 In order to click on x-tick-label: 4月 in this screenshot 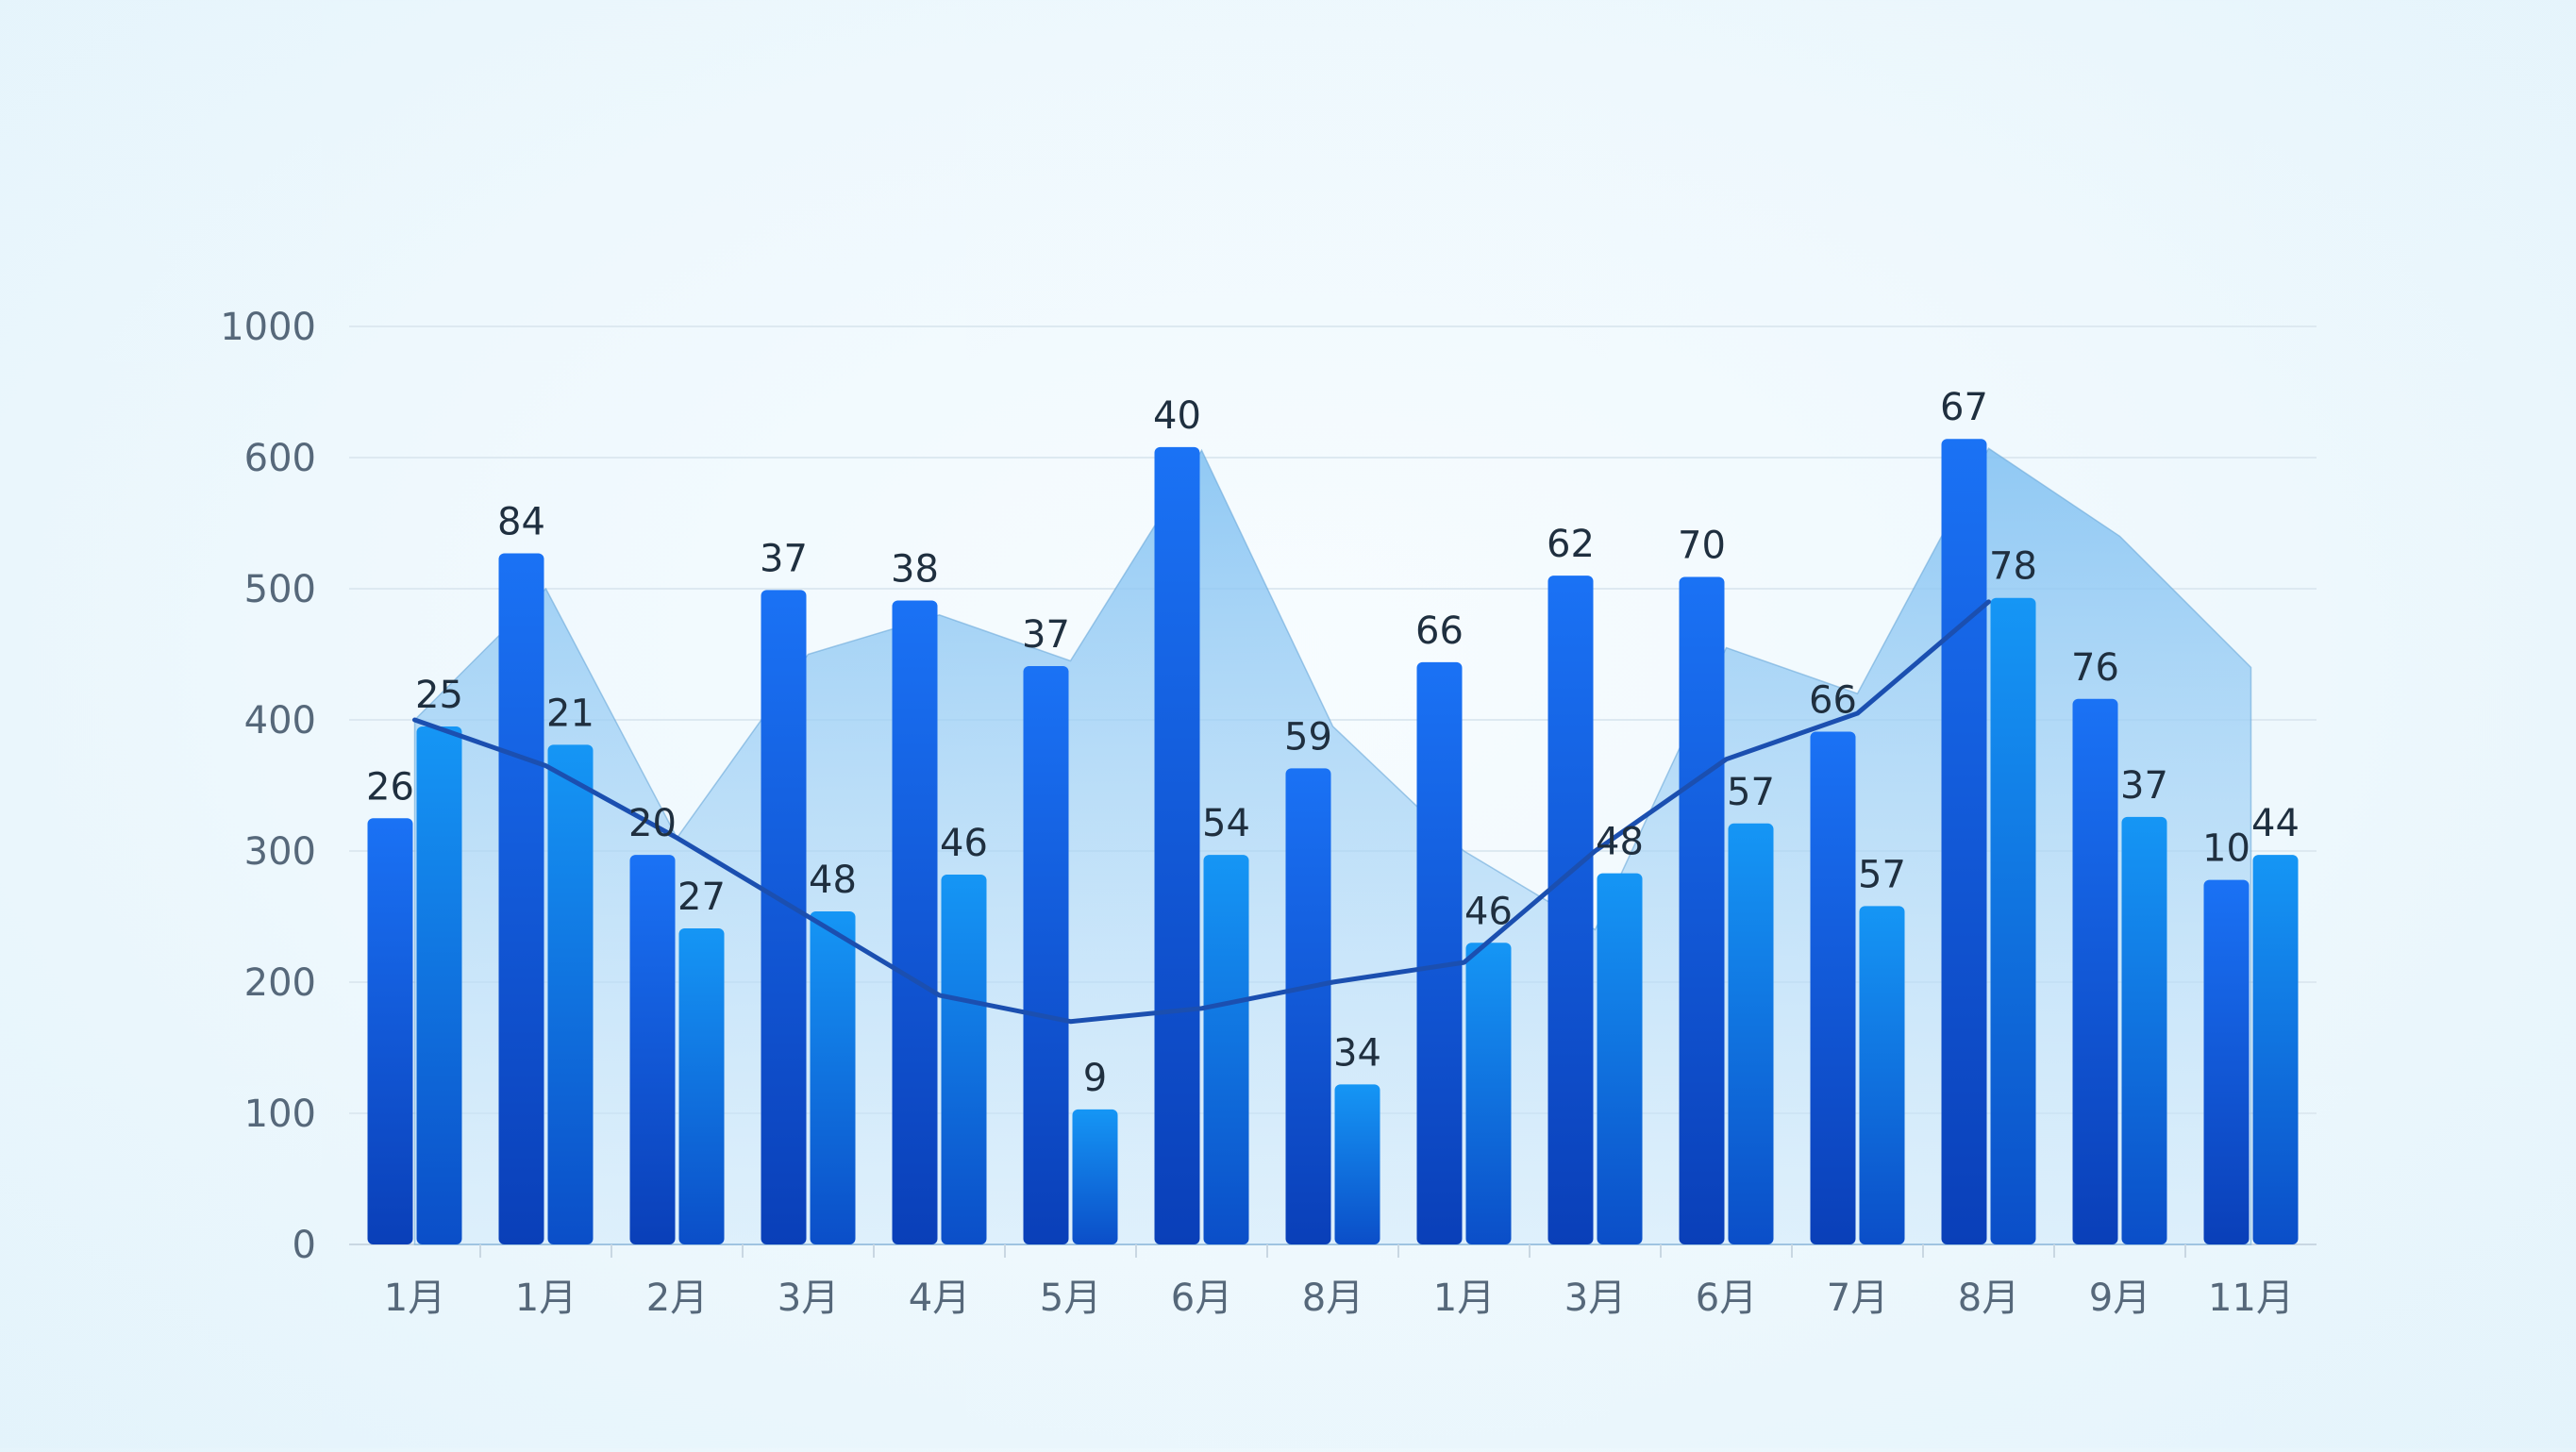, I will do `click(939, 1298)`.